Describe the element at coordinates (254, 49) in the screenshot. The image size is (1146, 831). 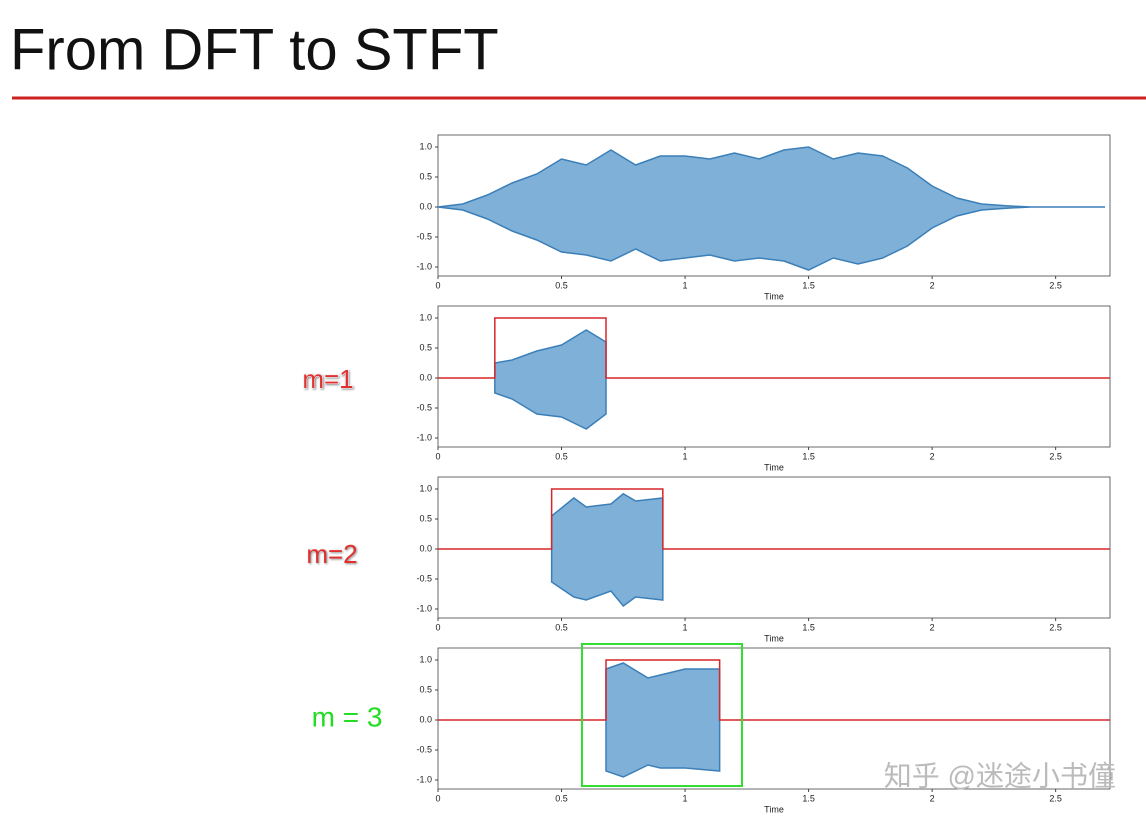
I see `slide-title: From DFT to STFT` at that location.